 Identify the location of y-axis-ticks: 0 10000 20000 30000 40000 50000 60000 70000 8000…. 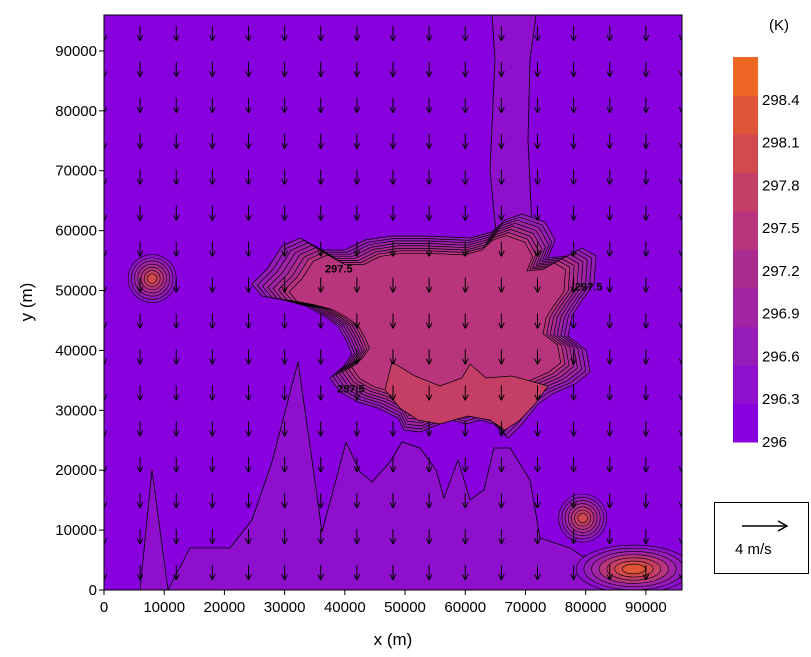
(79, 321).